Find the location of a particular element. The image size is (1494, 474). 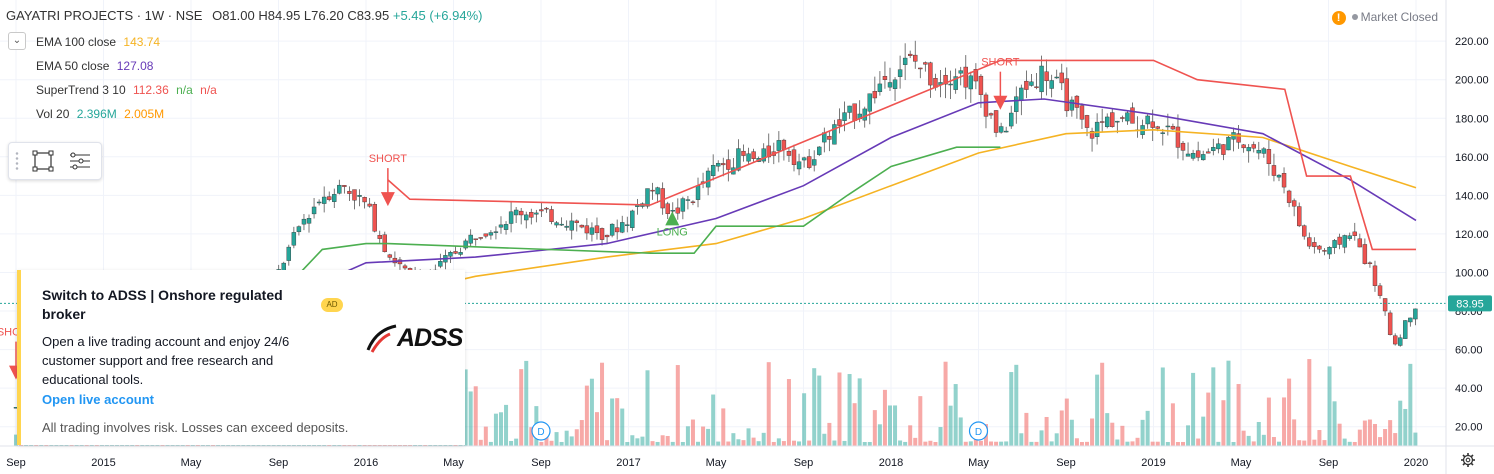

indicator-name: Vol 20 is located at coordinates (53, 114).